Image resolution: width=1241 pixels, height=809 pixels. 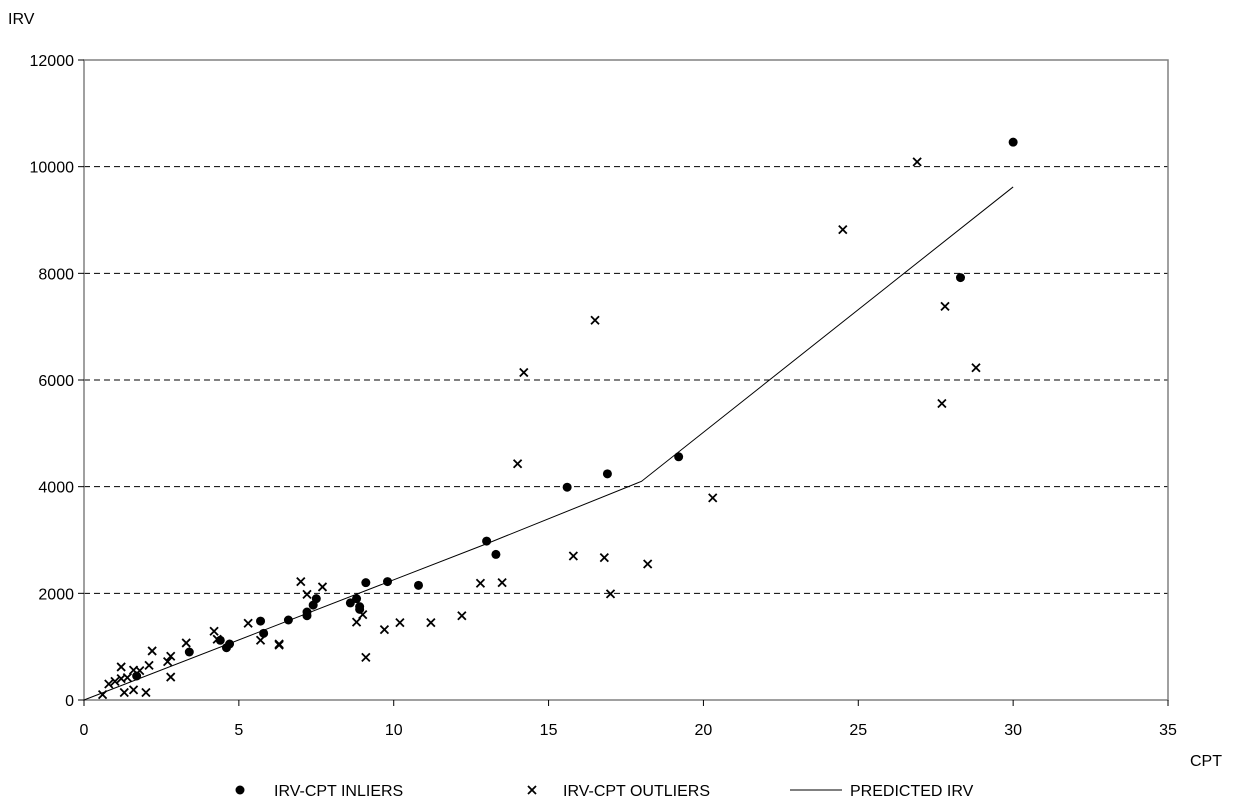 What do you see at coordinates (338, 791) in the screenshot?
I see `legend-label: IRV-CPT INLIERS` at bounding box center [338, 791].